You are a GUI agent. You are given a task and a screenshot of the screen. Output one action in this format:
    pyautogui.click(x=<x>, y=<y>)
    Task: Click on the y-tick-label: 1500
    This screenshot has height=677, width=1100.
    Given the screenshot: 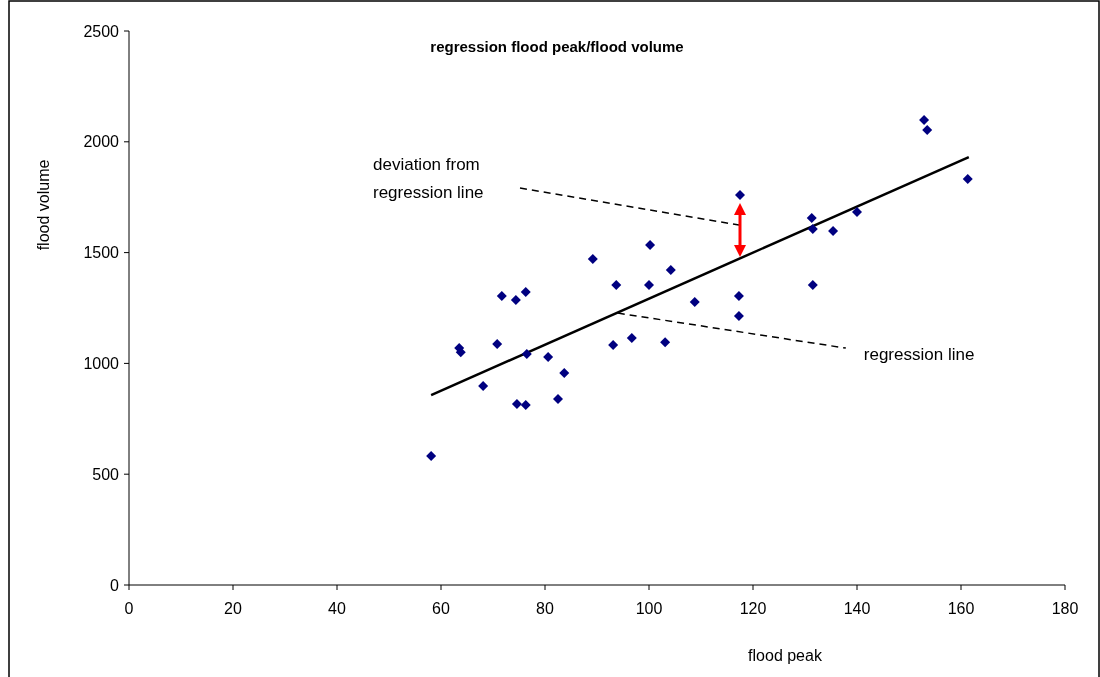 What is the action you would take?
    pyautogui.click(x=101, y=253)
    